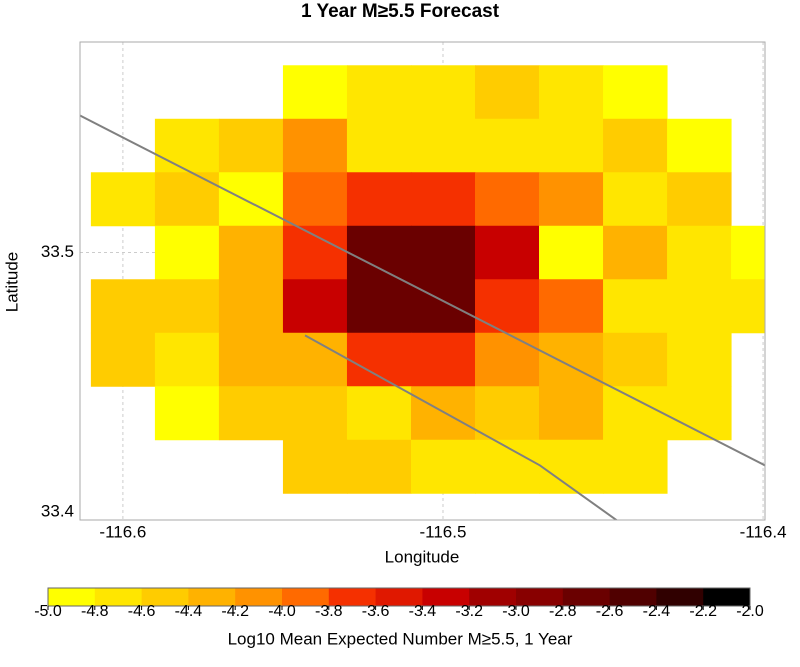  Describe the element at coordinates (48, 611) in the screenshot. I see `colorbar-tick-label: -5.0` at that location.